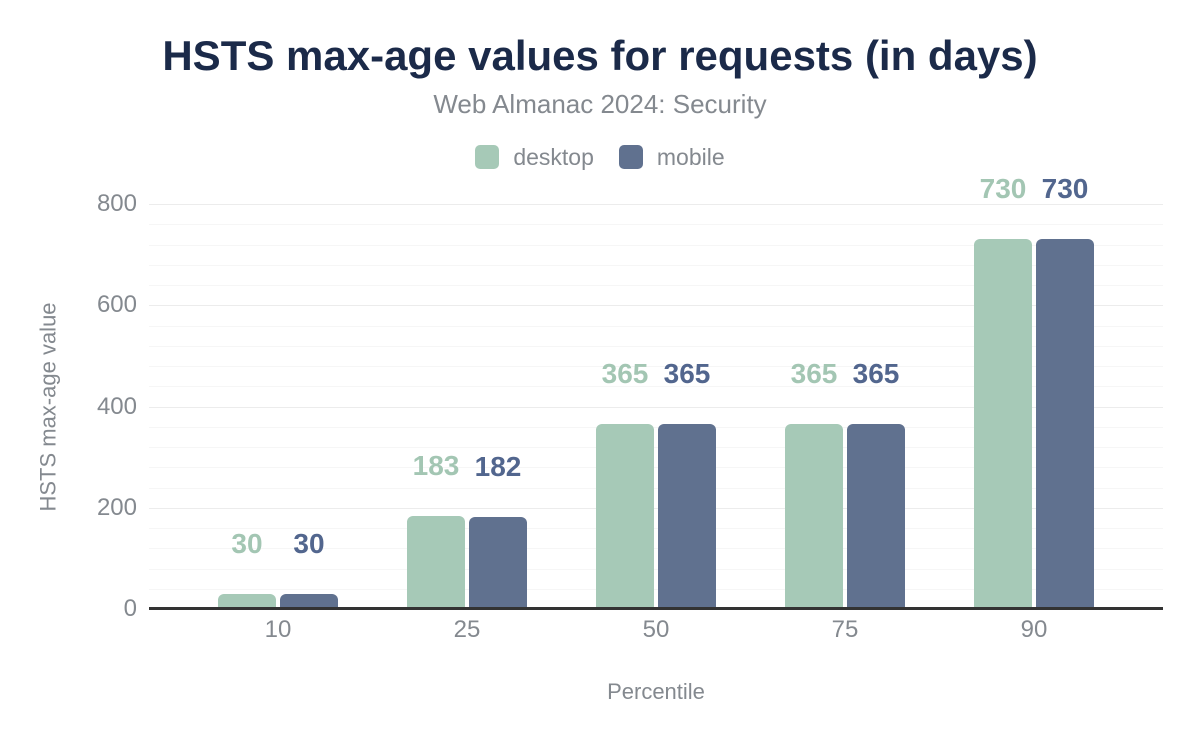  What do you see at coordinates (309, 601) in the screenshot?
I see `bar-mobile-p10` at bounding box center [309, 601].